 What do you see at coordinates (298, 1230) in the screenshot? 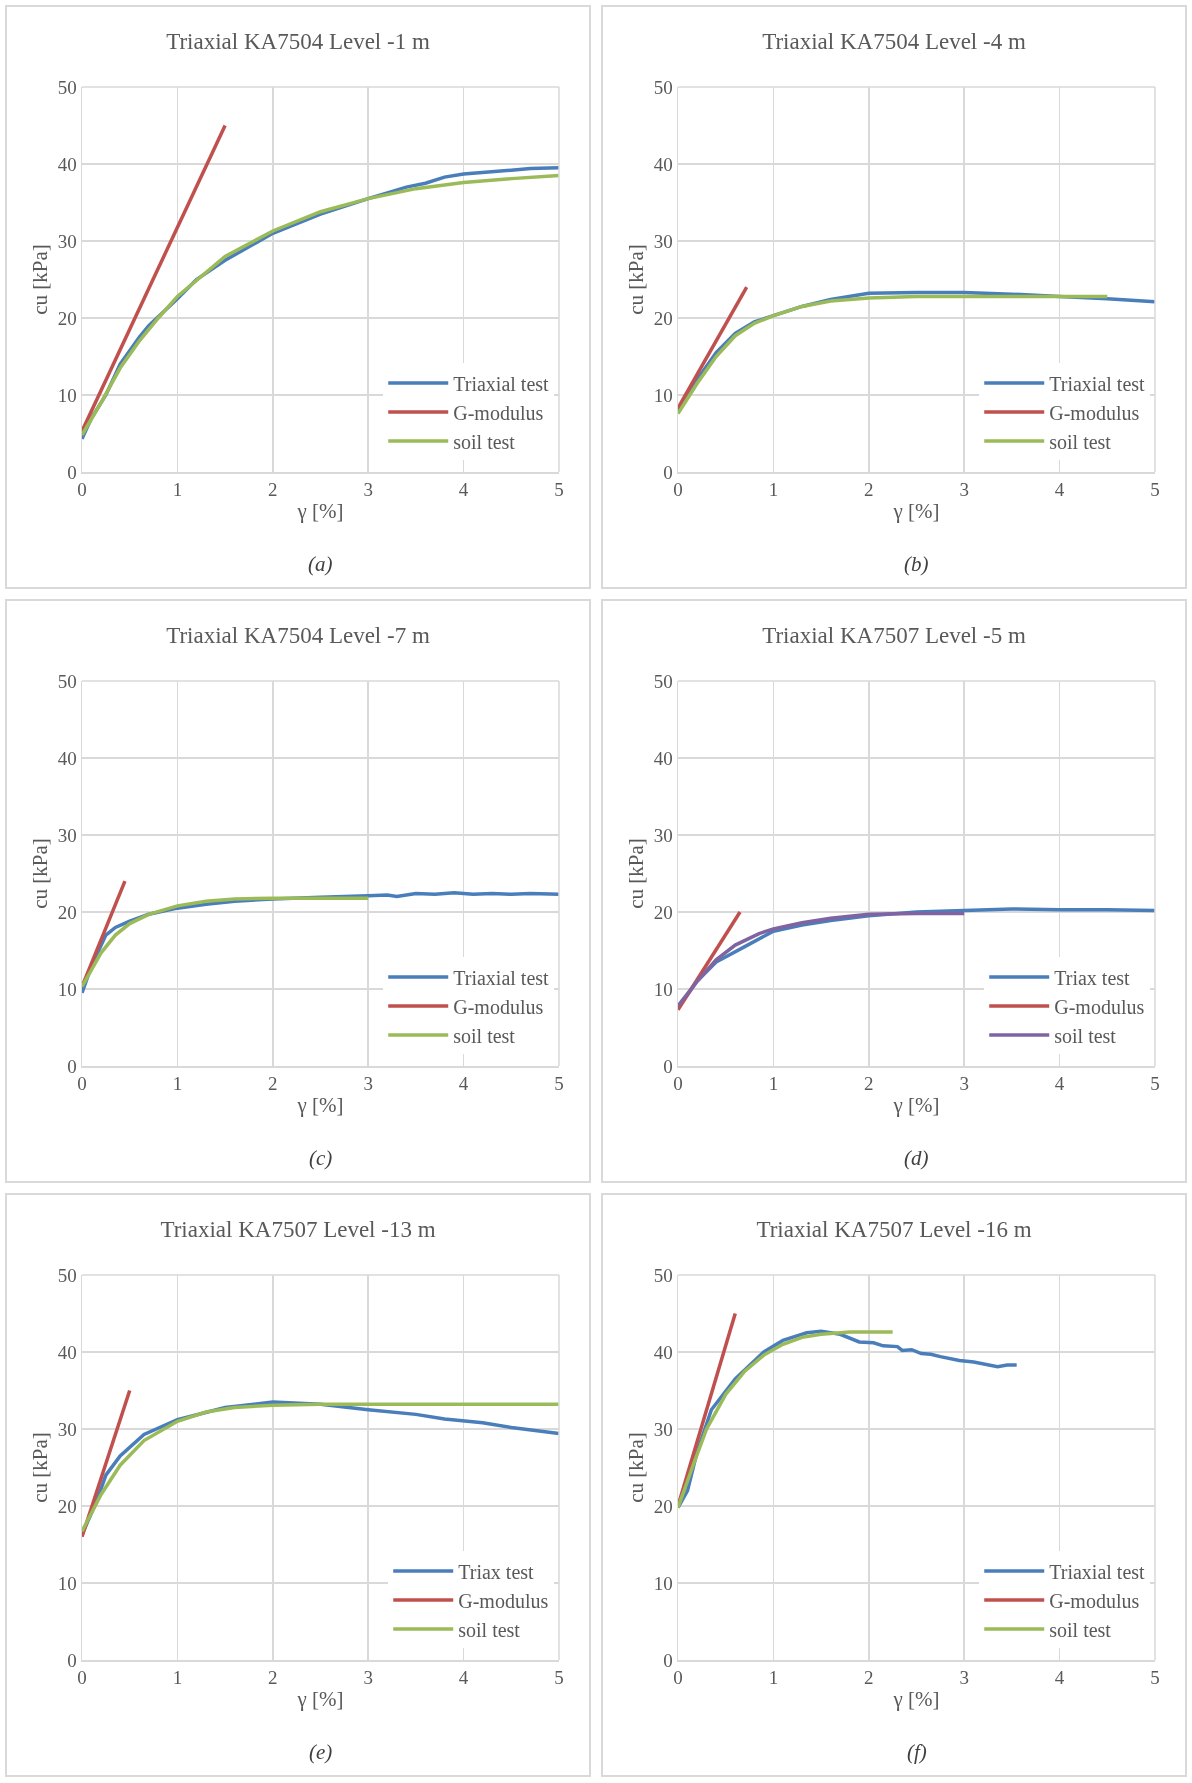
I see `chart-title: Triaxial KA7507 Level -13 m` at bounding box center [298, 1230].